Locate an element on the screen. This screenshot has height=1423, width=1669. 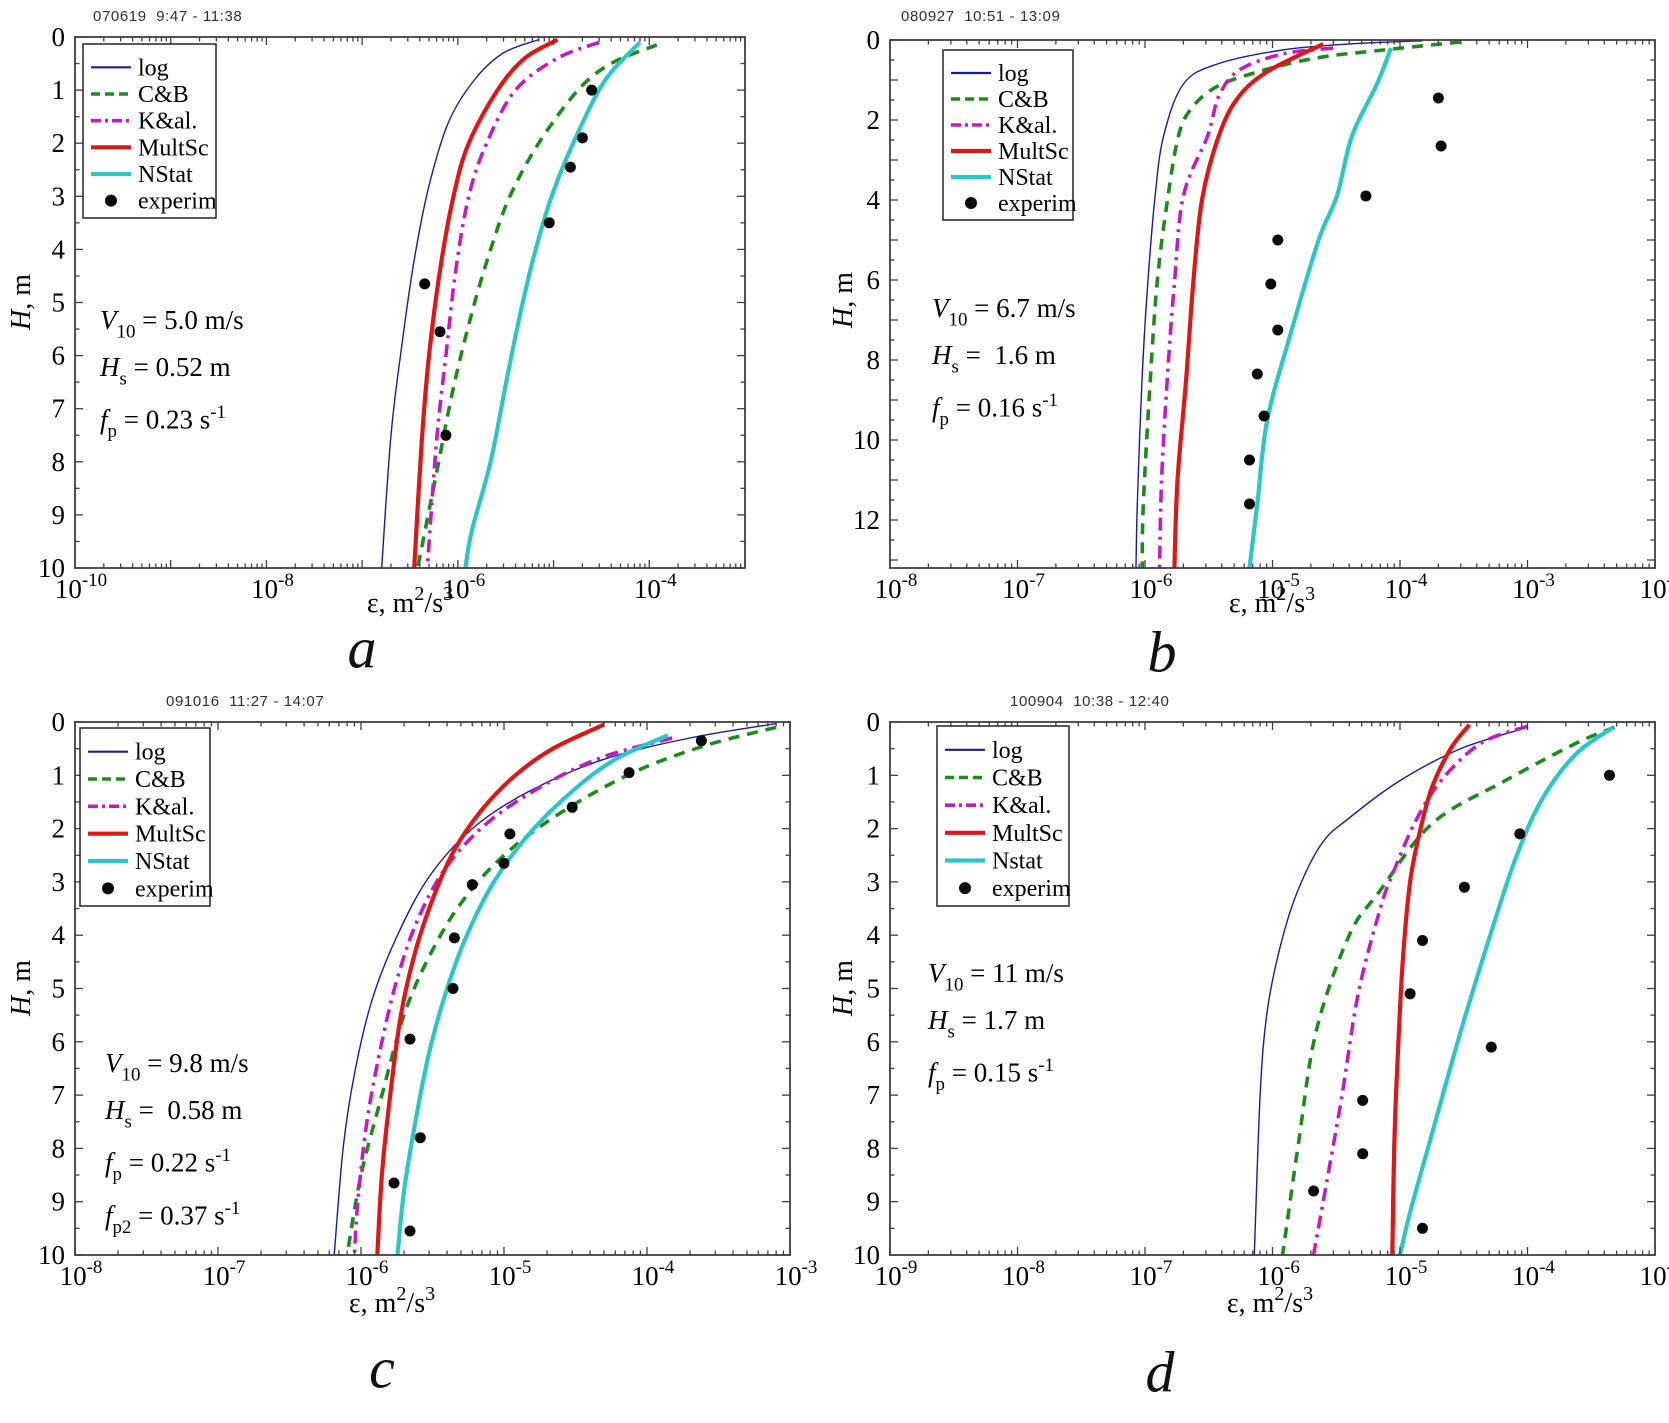
legend-label: Nstat is located at coordinates (1017, 862).